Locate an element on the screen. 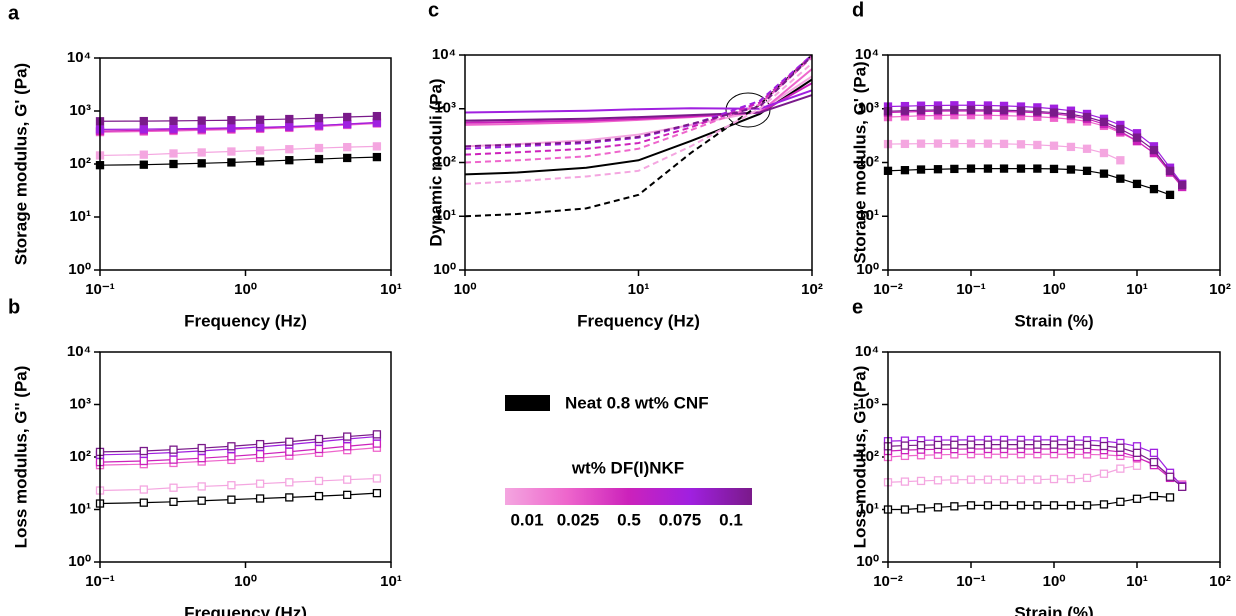  panel-label: b is located at coordinates (14, 307).